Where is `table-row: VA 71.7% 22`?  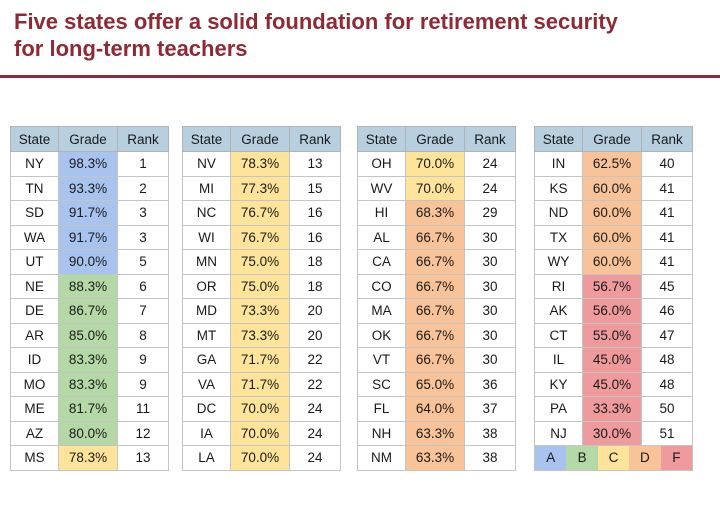 table-row: VA 71.7% 22 is located at coordinates (261, 384).